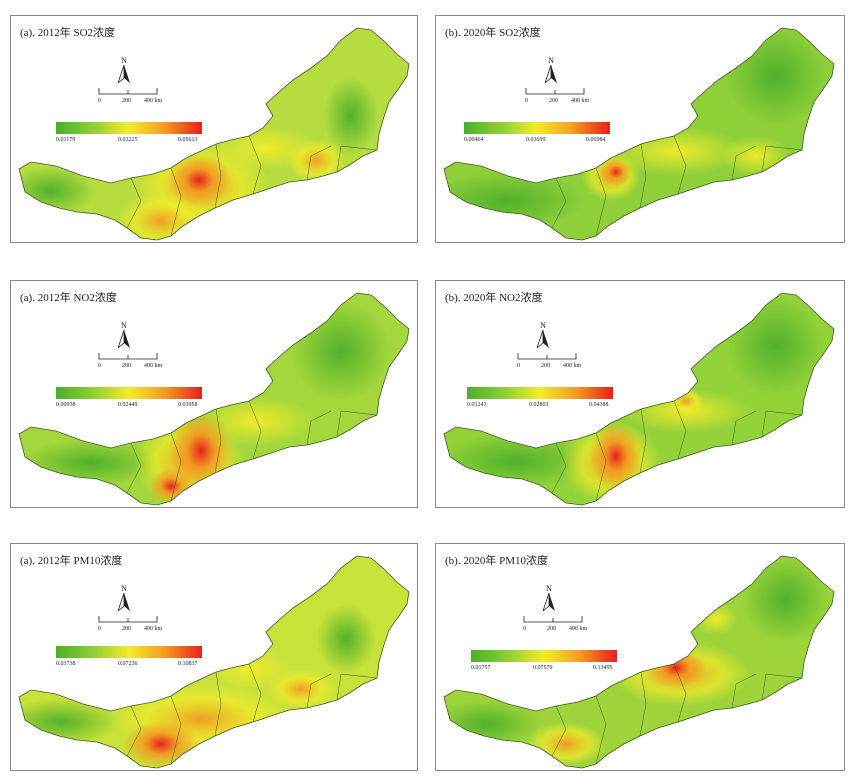 This screenshot has height=779, width=855. I want to click on legend-min: 0.00938, so click(66, 405).